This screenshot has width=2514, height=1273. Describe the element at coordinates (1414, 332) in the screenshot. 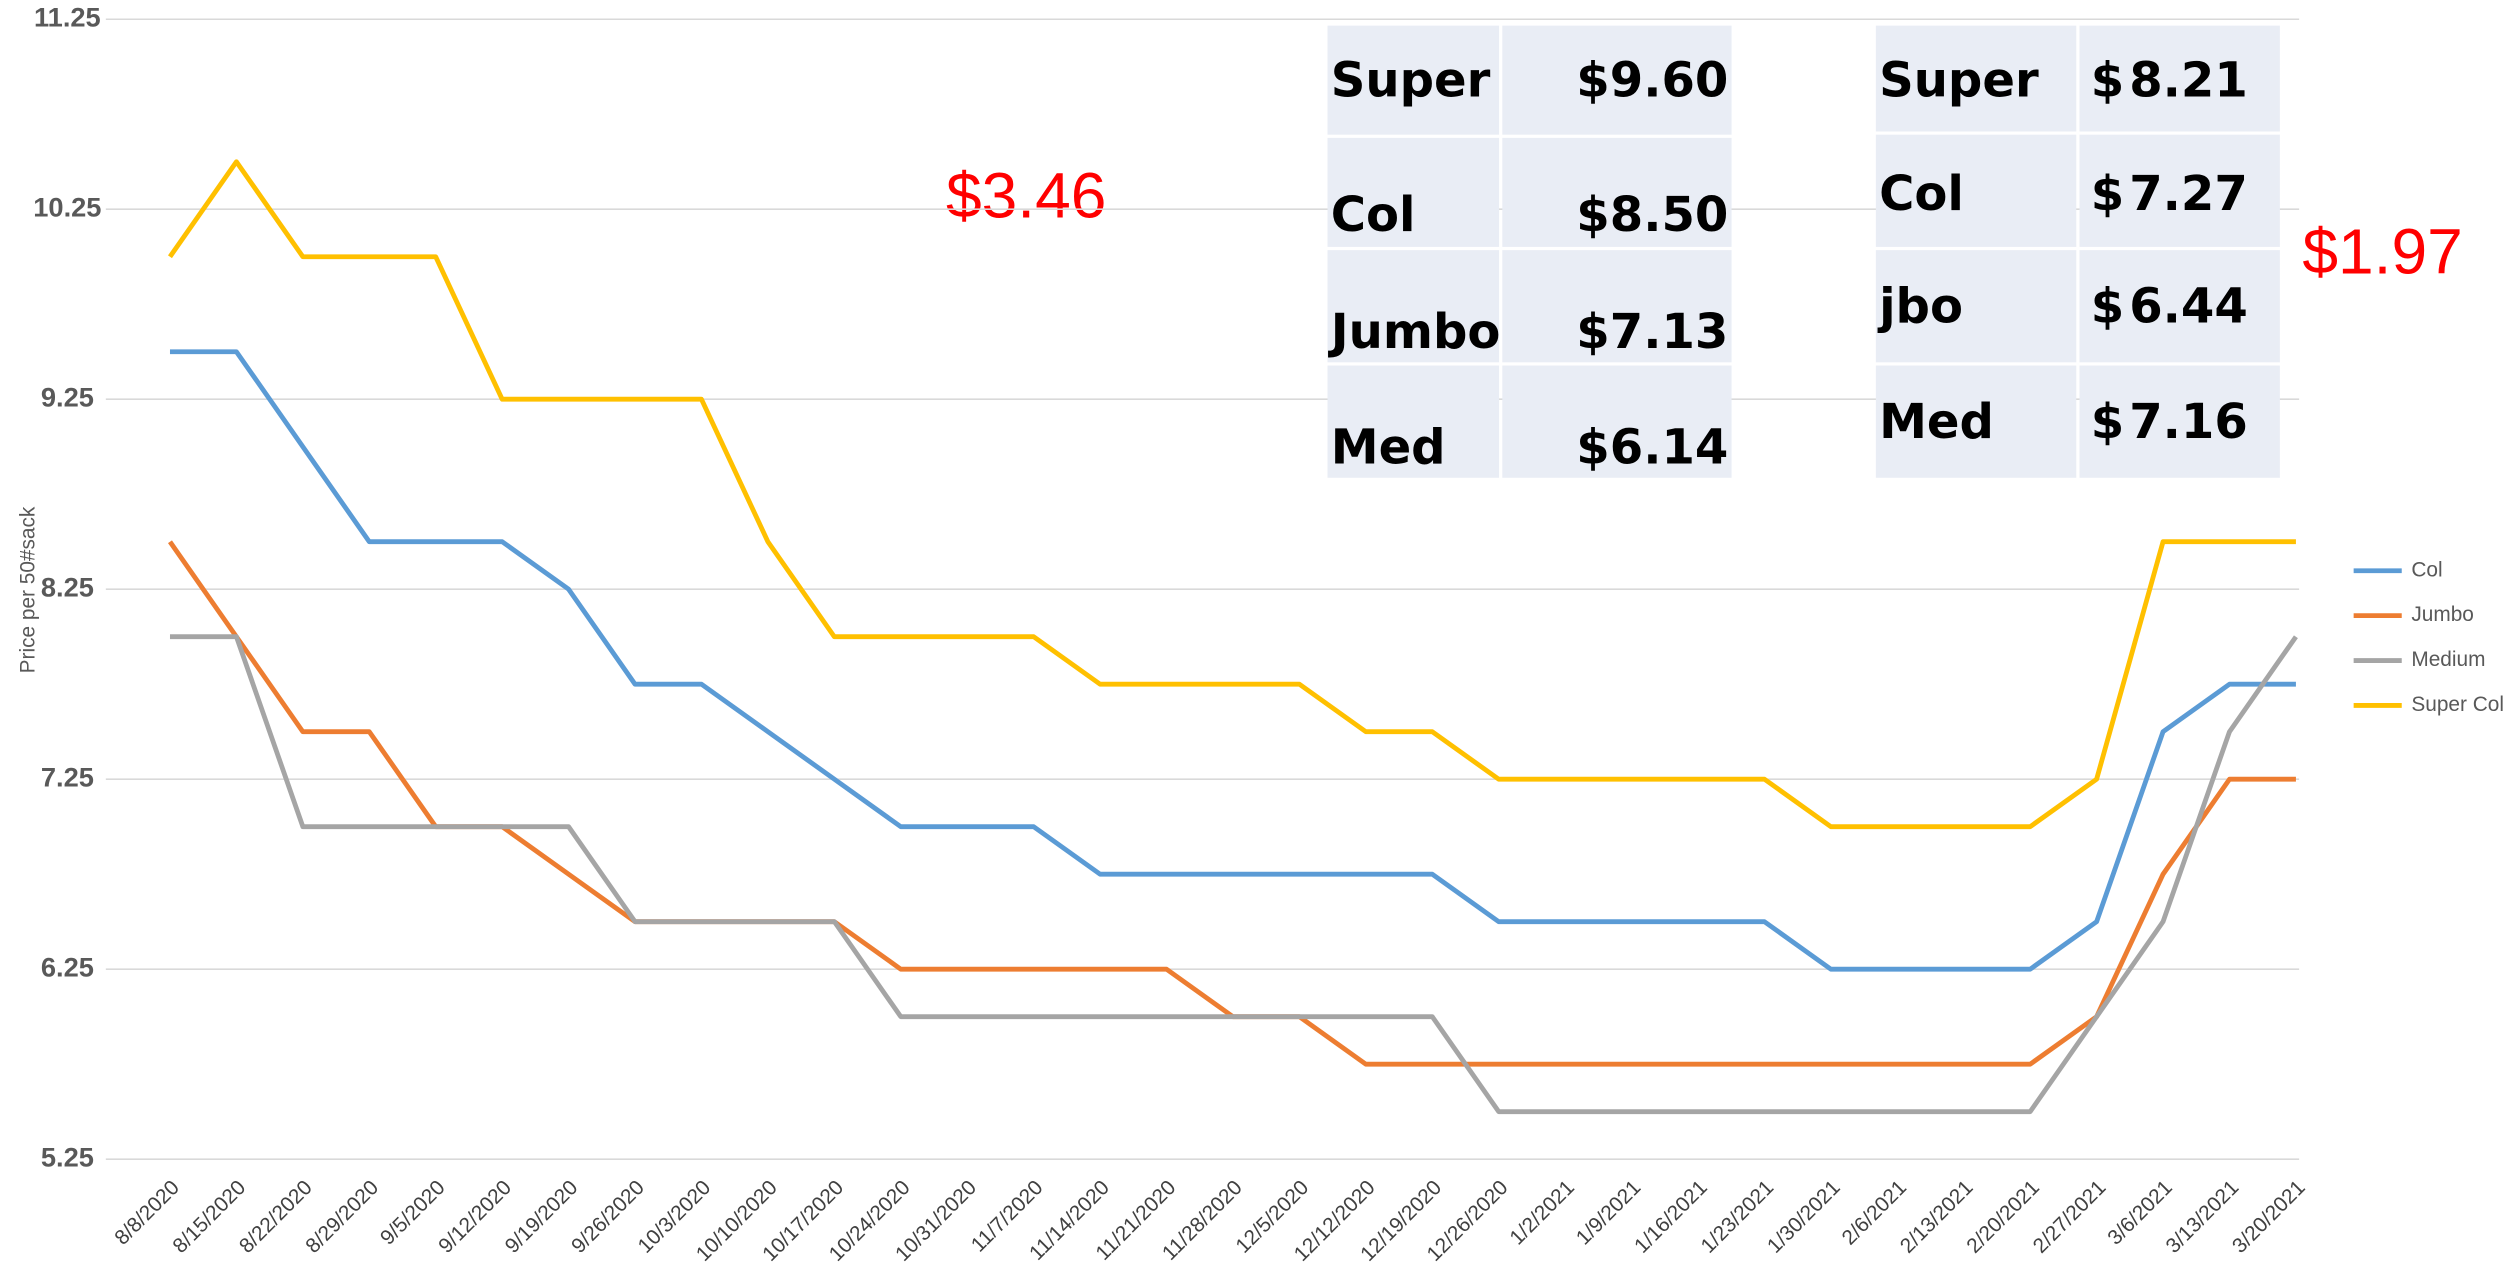

I see `table-label: Jumbo` at that location.